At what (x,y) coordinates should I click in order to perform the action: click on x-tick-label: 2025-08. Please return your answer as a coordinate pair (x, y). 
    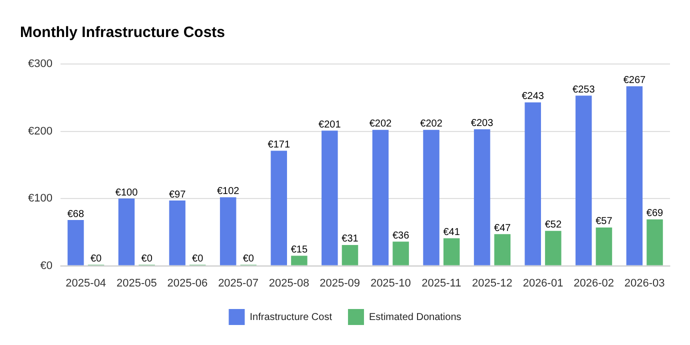
    Looking at the image, I should click on (289, 283).